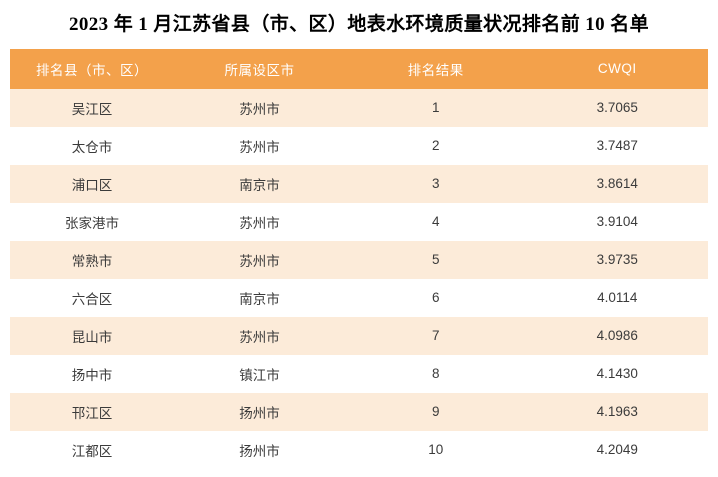  Describe the element at coordinates (436, 259) in the screenshot. I see `cell-rank: 5` at that location.